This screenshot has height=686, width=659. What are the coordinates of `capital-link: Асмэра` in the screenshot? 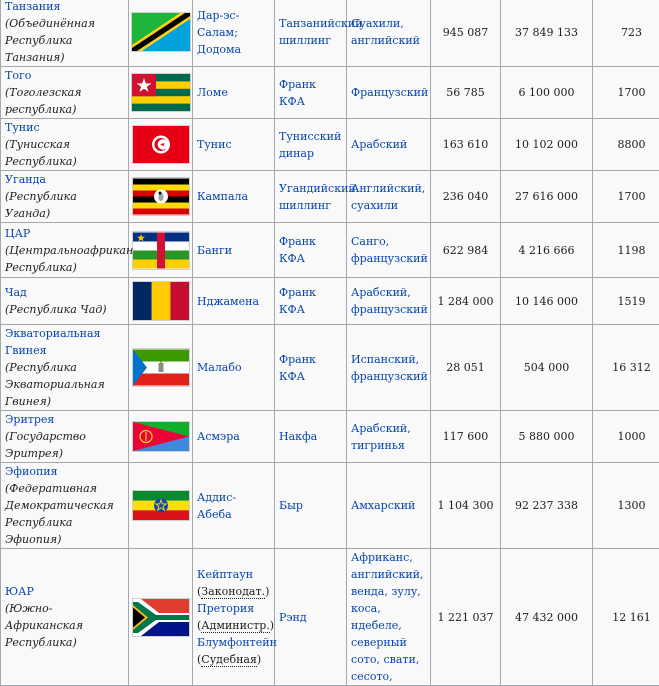 It's located at (218, 436).